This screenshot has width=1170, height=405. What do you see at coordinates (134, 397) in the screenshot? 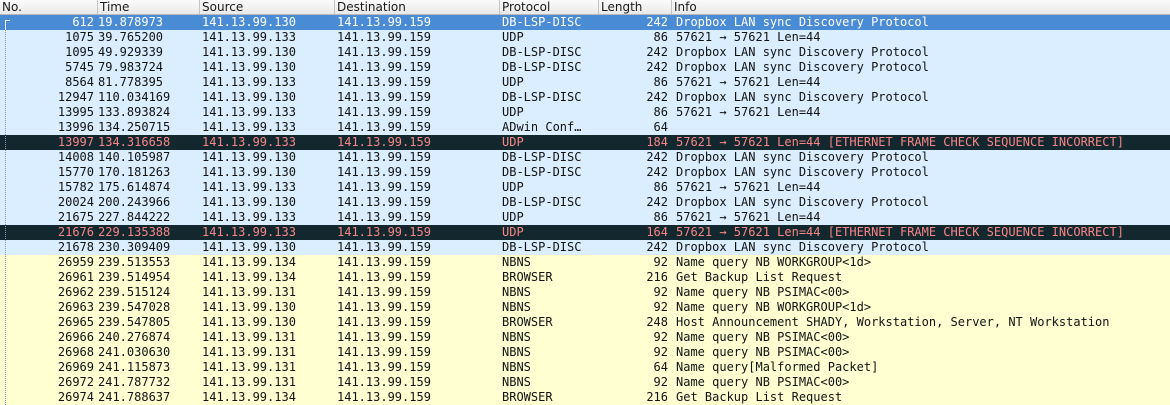
I see `packet-time: 241.788637` at bounding box center [134, 397].